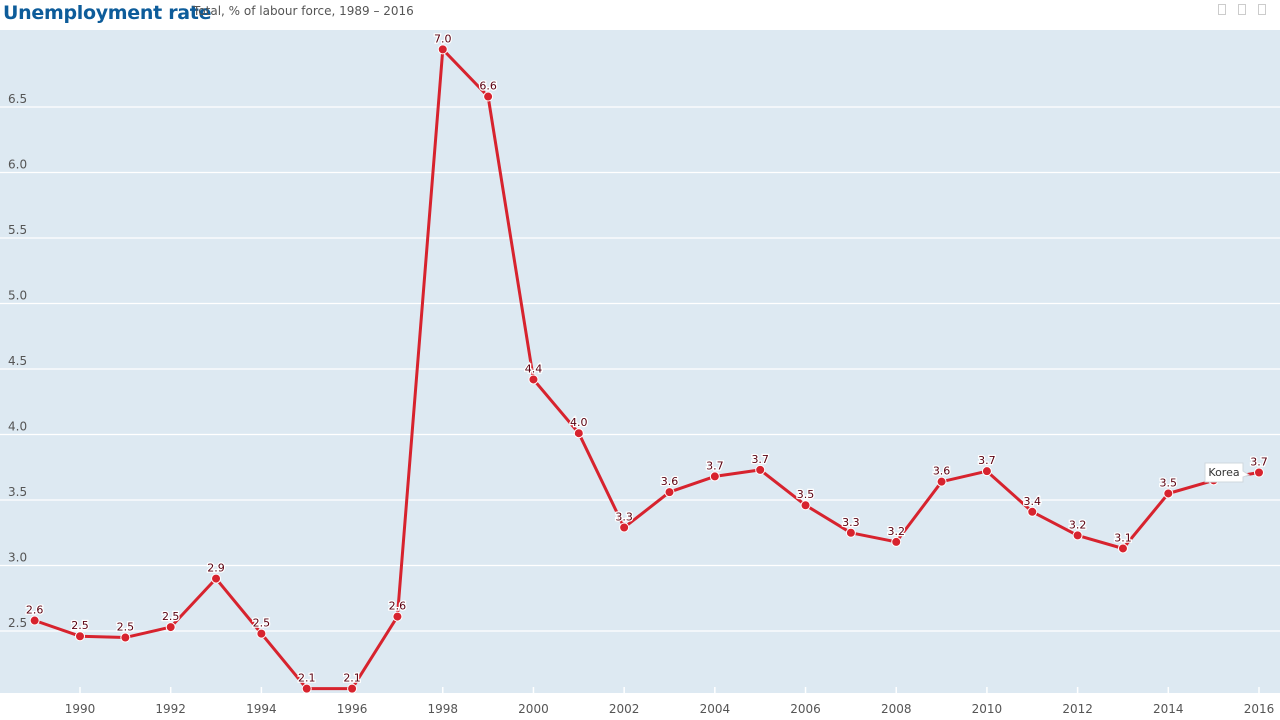 The width and height of the screenshot is (1280, 720). What do you see at coordinates (1123, 537) in the screenshot?
I see `data-label: 3.1` at bounding box center [1123, 537].